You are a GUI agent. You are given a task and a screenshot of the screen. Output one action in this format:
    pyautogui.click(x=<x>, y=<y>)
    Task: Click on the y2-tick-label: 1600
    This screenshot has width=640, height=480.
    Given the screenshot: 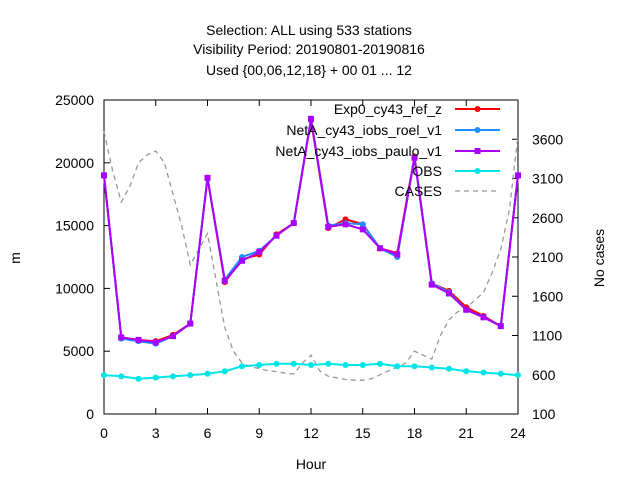 What is the action you would take?
    pyautogui.click(x=547, y=296)
    